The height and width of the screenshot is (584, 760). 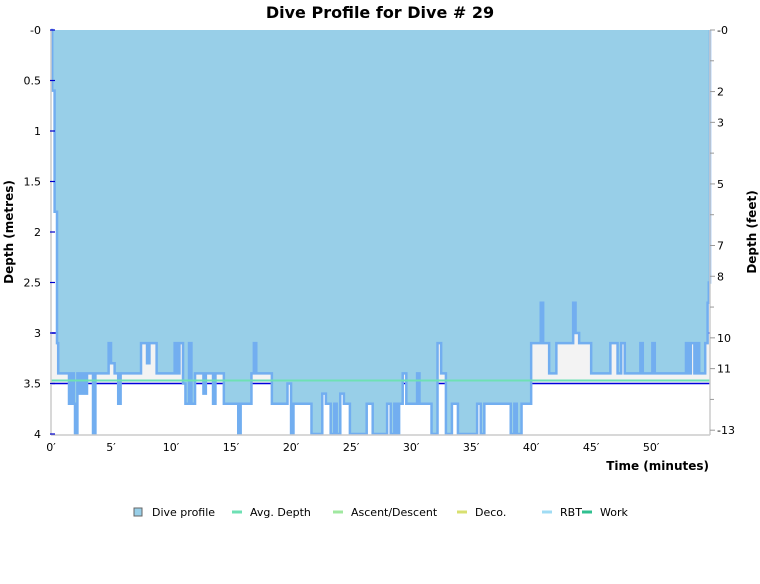 I want to click on x-tick-label: 40′, so click(x=531, y=447).